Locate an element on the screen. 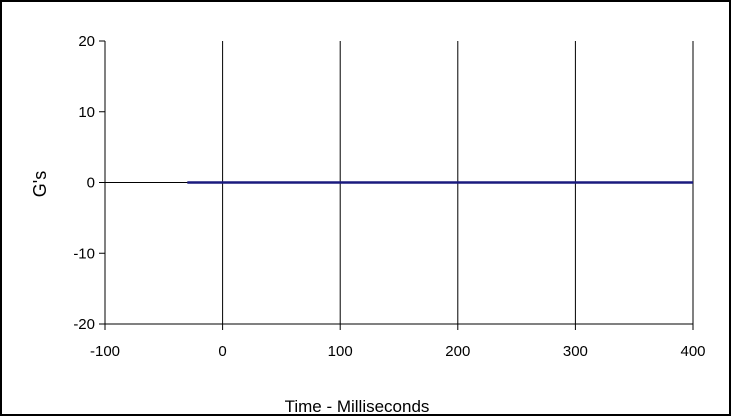  x-axis-title: Time - Milliseconds is located at coordinates (357, 406).